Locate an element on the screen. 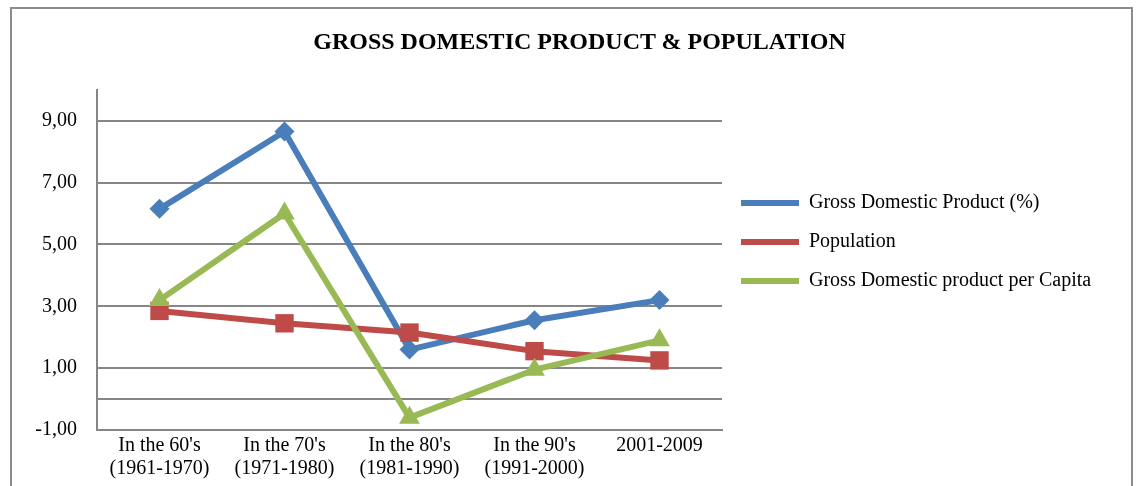 This screenshot has height=486, width=1142. x-tick-label: In the 70's (1971-1980) is located at coordinates (284, 455).